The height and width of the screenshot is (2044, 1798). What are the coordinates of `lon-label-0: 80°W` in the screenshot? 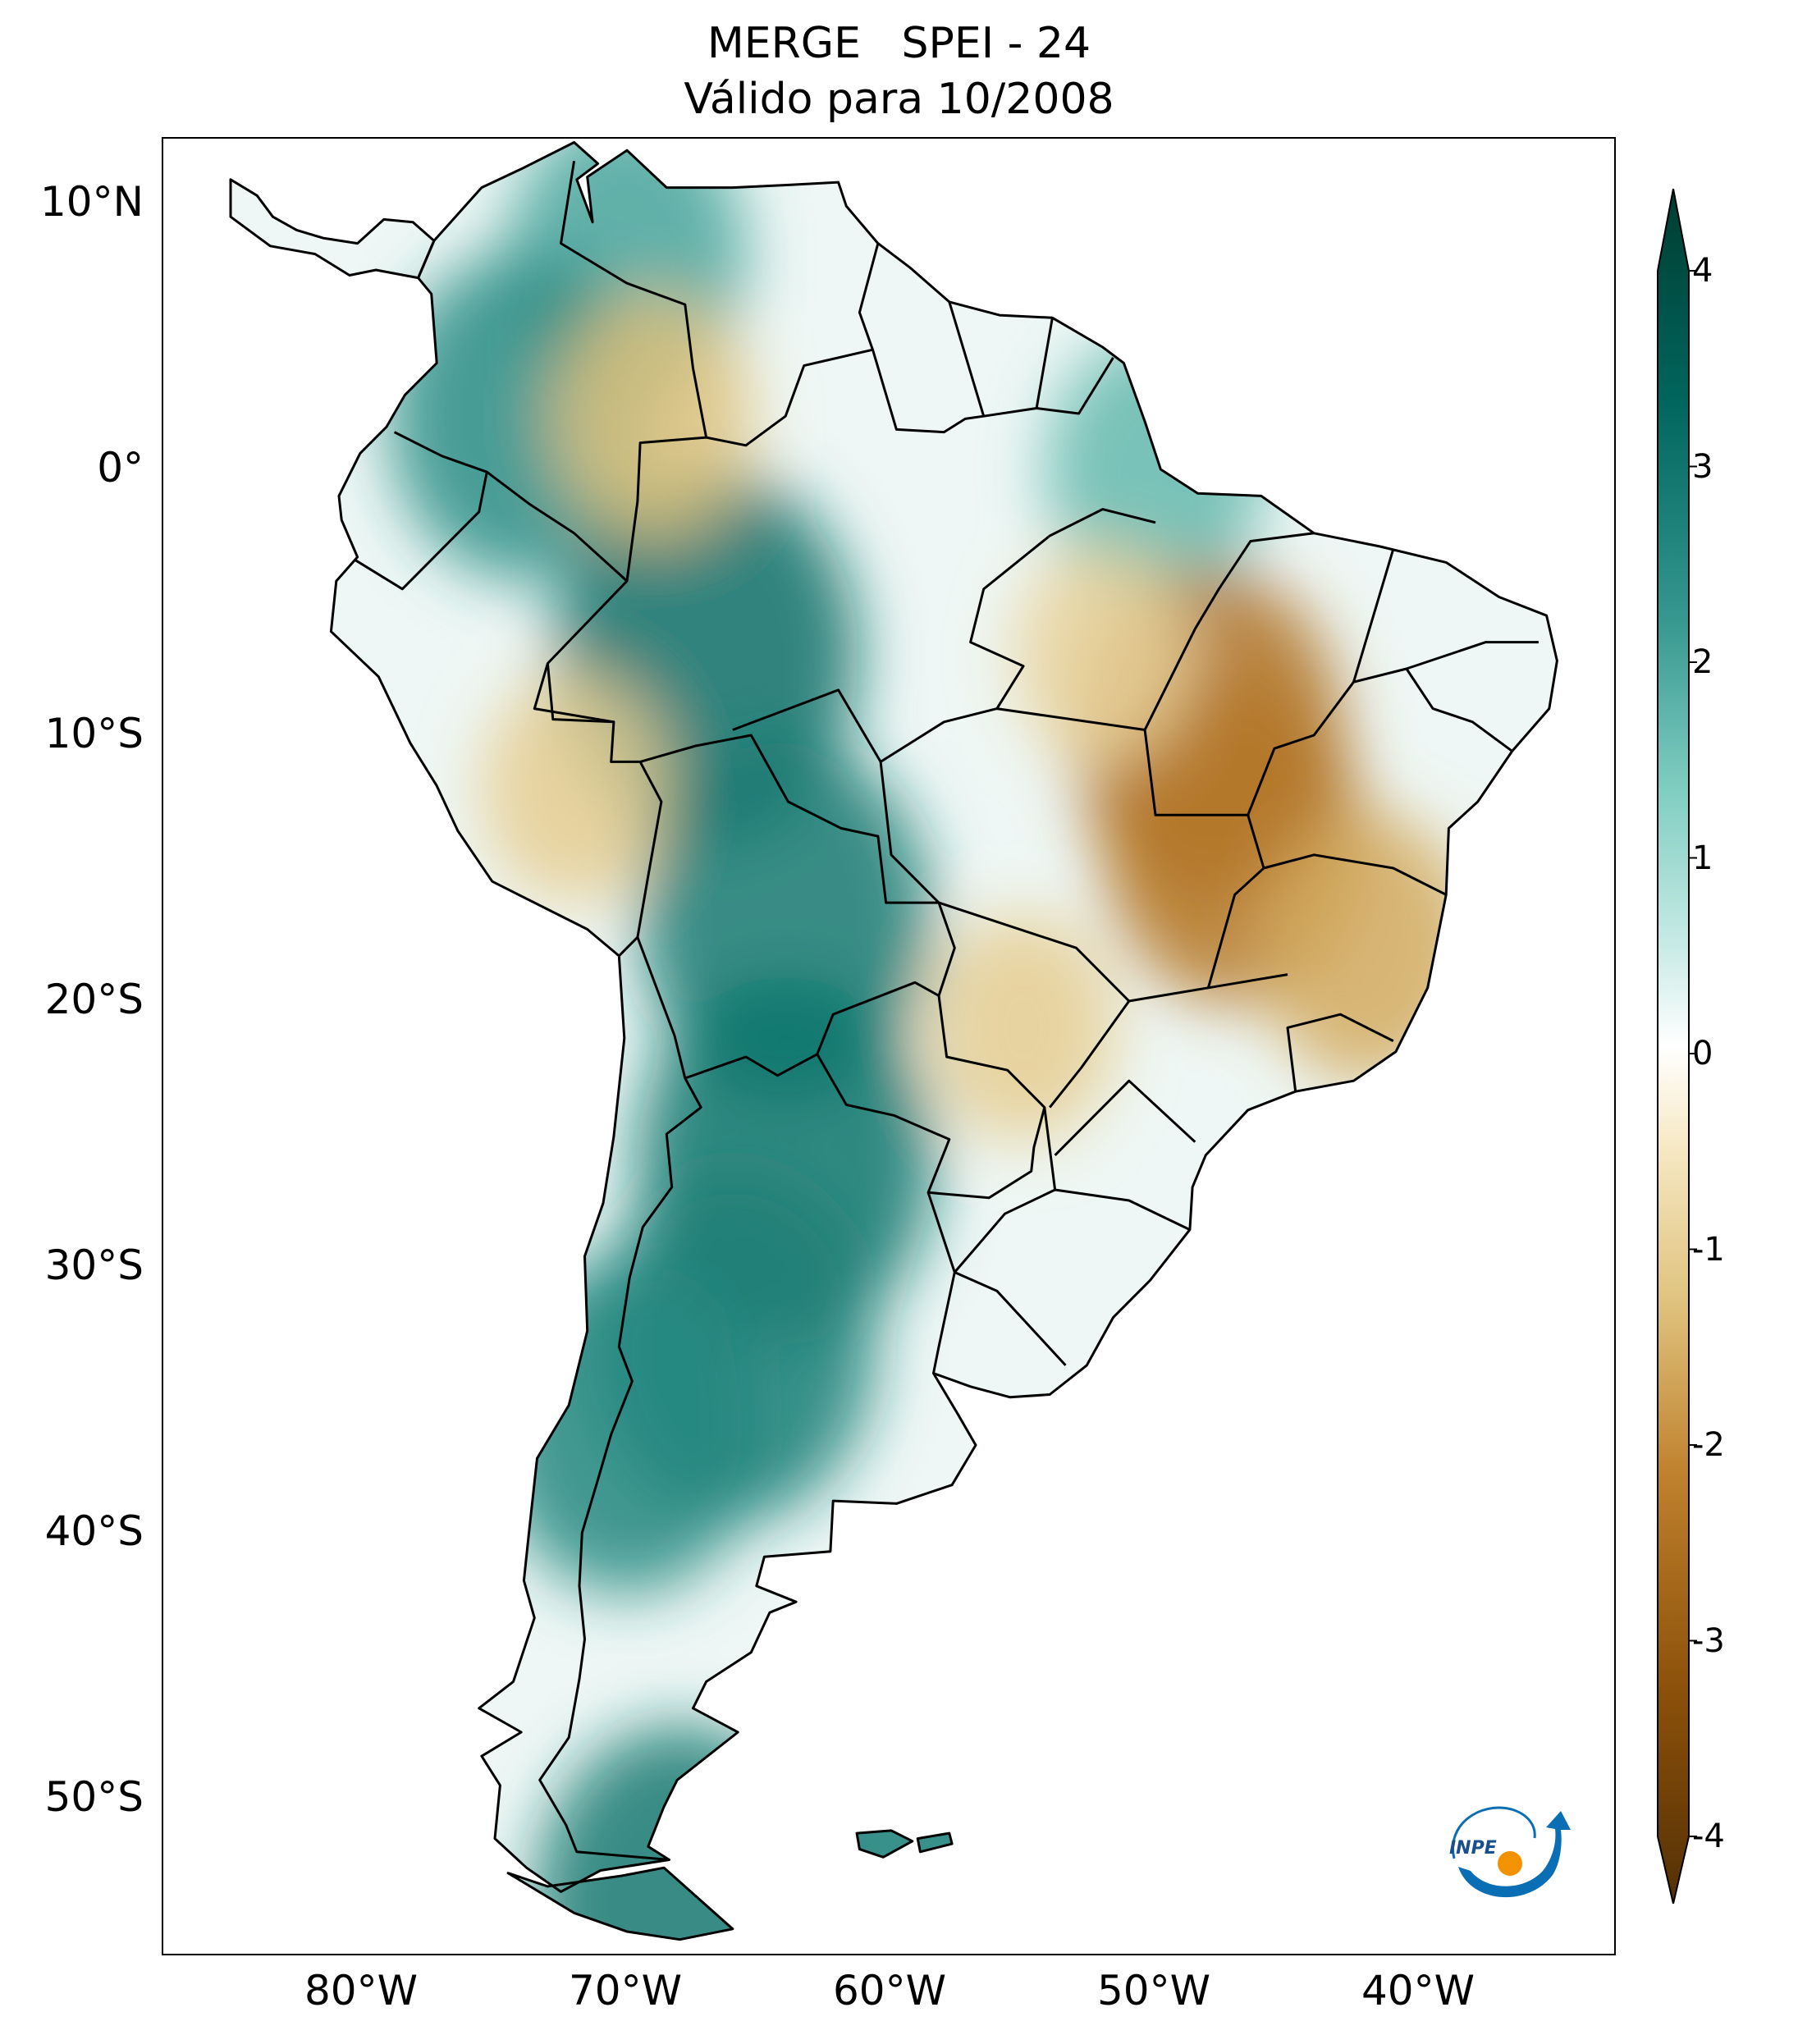 It's located at (361, 1991).